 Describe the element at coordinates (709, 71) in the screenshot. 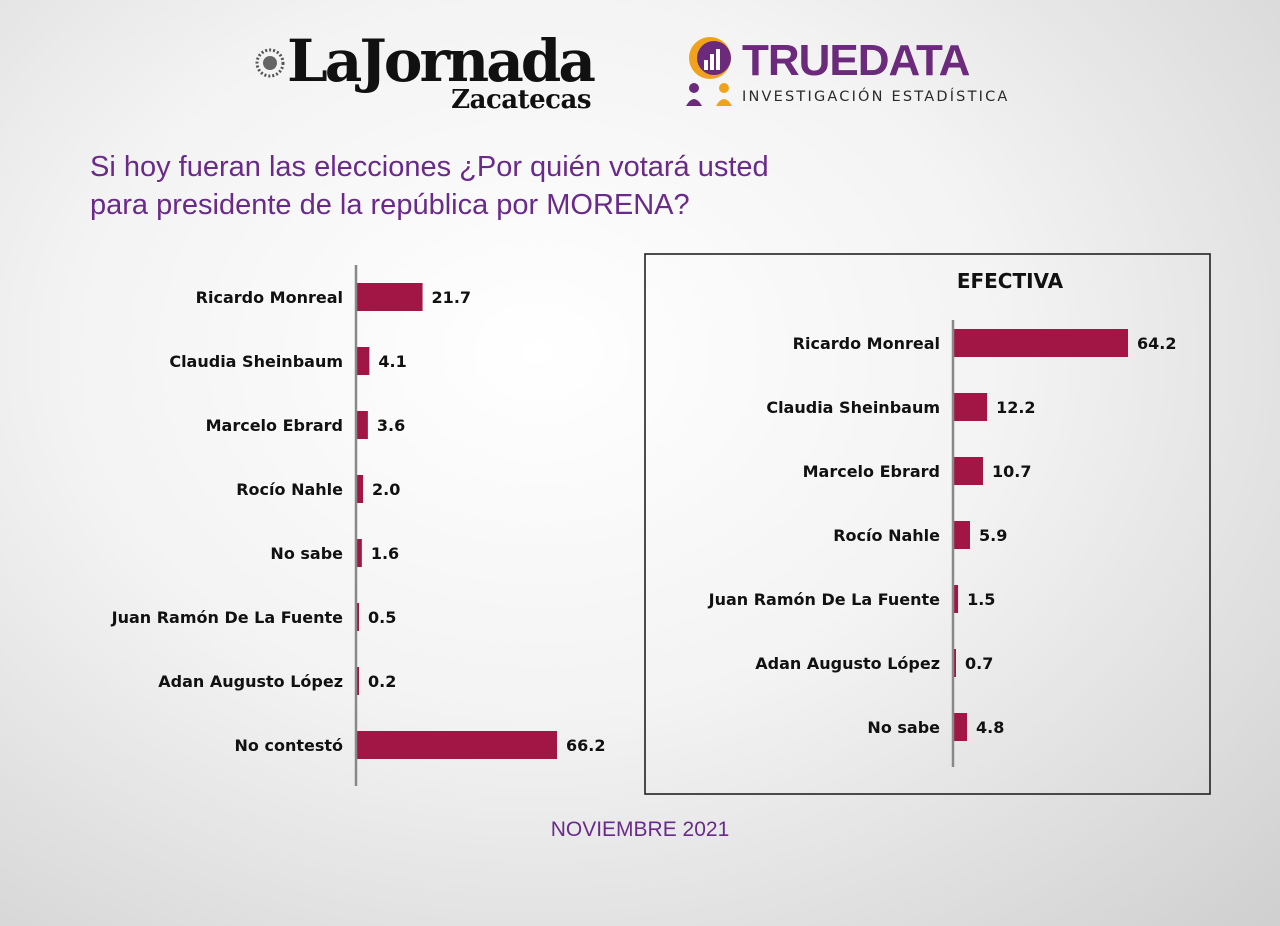

I see `chart-bubble-icon` at that location.